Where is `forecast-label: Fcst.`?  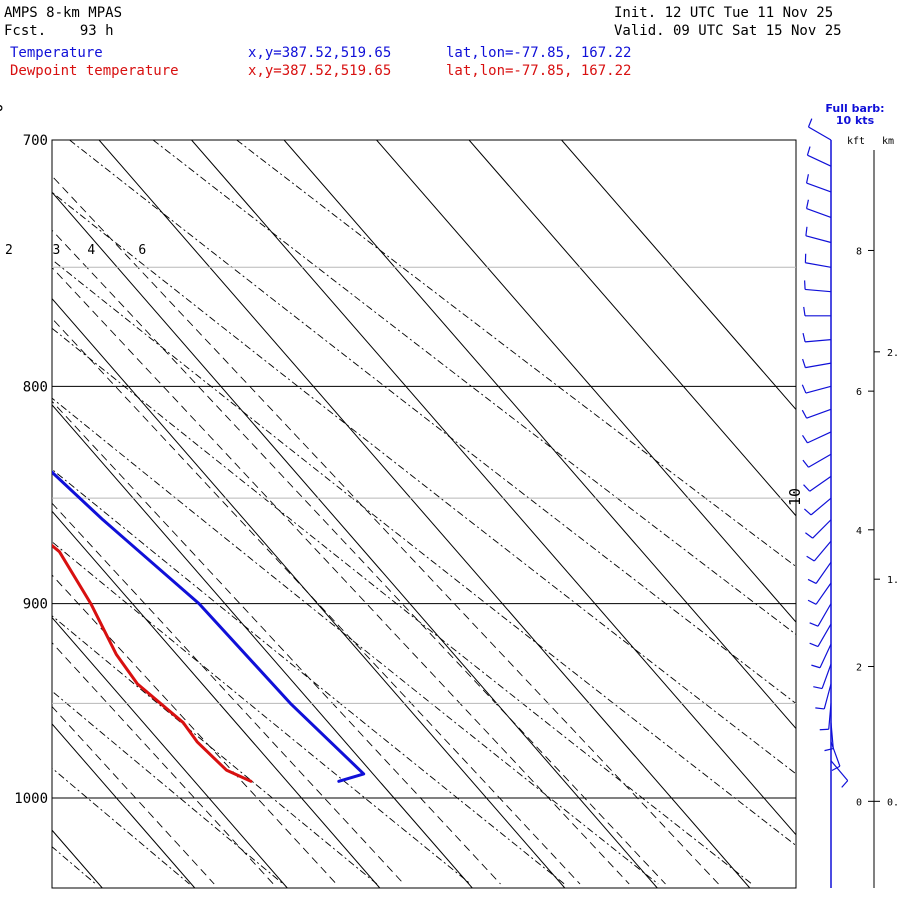
forecast-label: Fcst. is located at coordinates (25, 31).